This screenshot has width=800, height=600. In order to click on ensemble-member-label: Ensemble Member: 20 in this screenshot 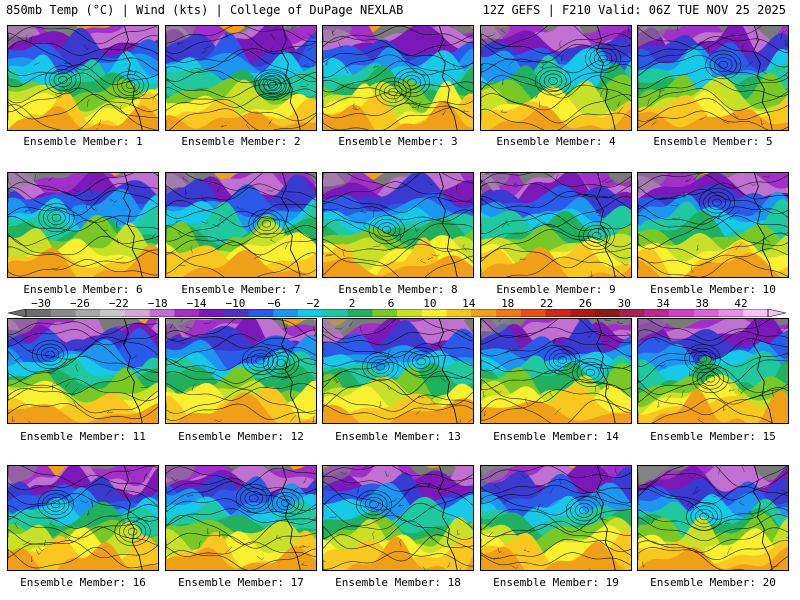, I will do `click(713, 582)`.